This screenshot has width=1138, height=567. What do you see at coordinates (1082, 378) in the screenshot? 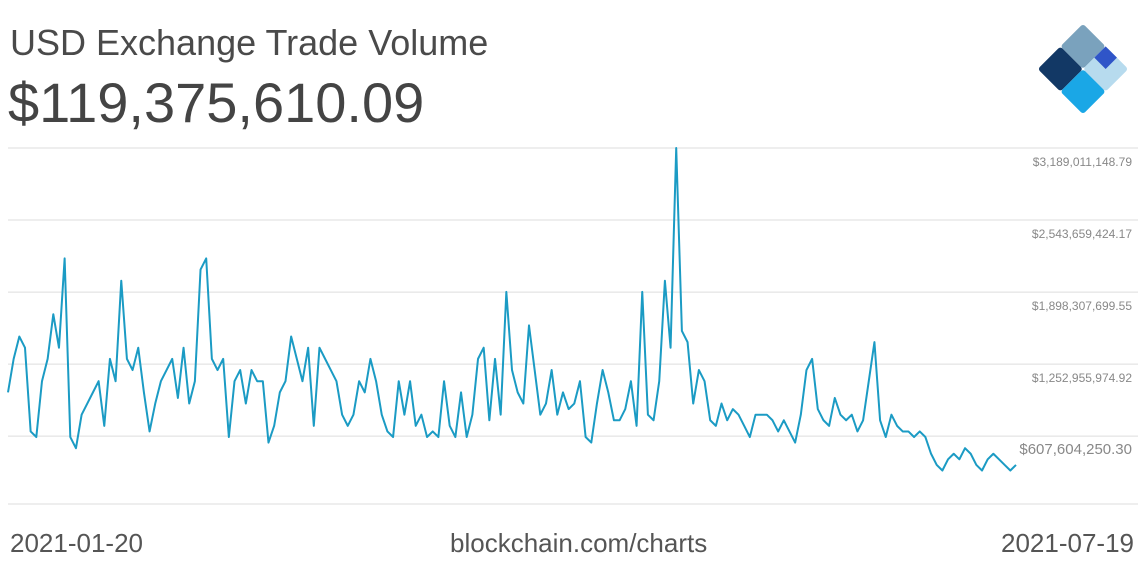
I see `y-tick-label-1: $1,252,955,974.92` at bounding box center [1082, 378].